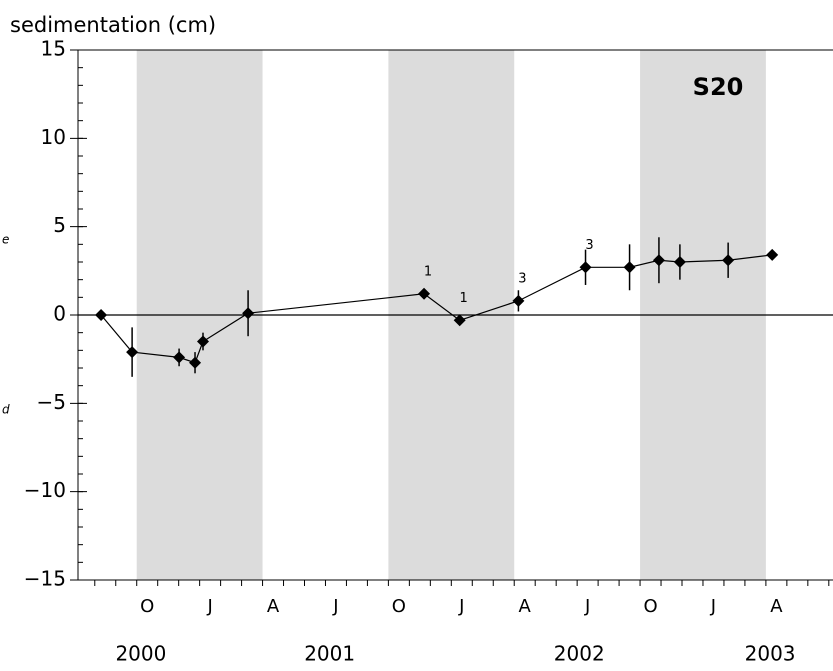  What do you see at coordinates (53, 49) in the screenshot?
I see `y-tick-label: 15` at bounding box center [53, 49].